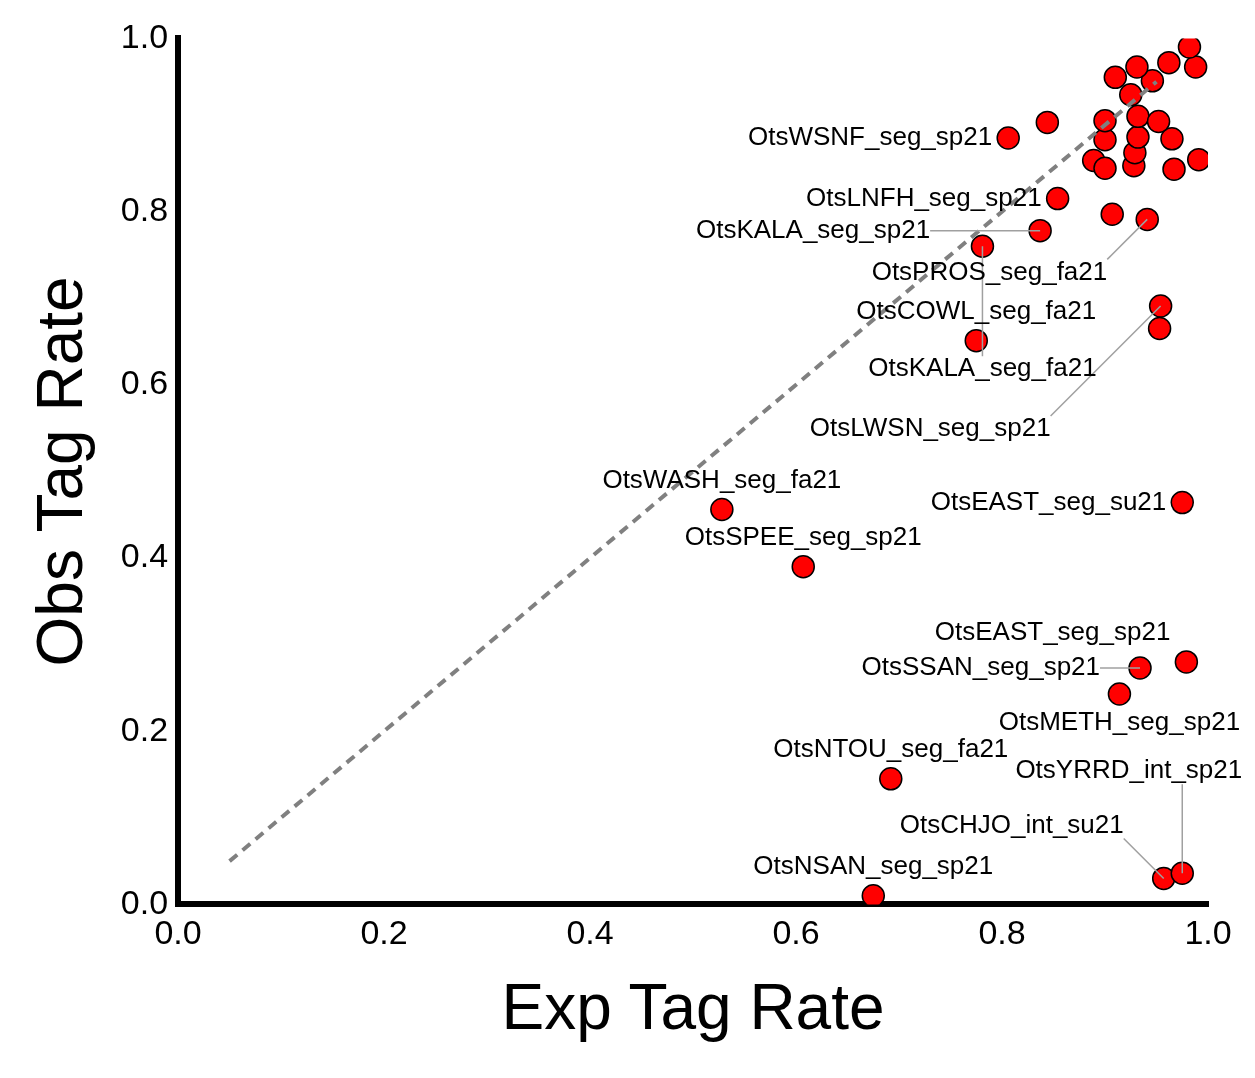 The image size is (1255, 1078). What do you see at coordinates (693, 1007) in the screenshot?
I see `x-axis-title: Exp Tag Rate` at bounding box center [693, 1007].